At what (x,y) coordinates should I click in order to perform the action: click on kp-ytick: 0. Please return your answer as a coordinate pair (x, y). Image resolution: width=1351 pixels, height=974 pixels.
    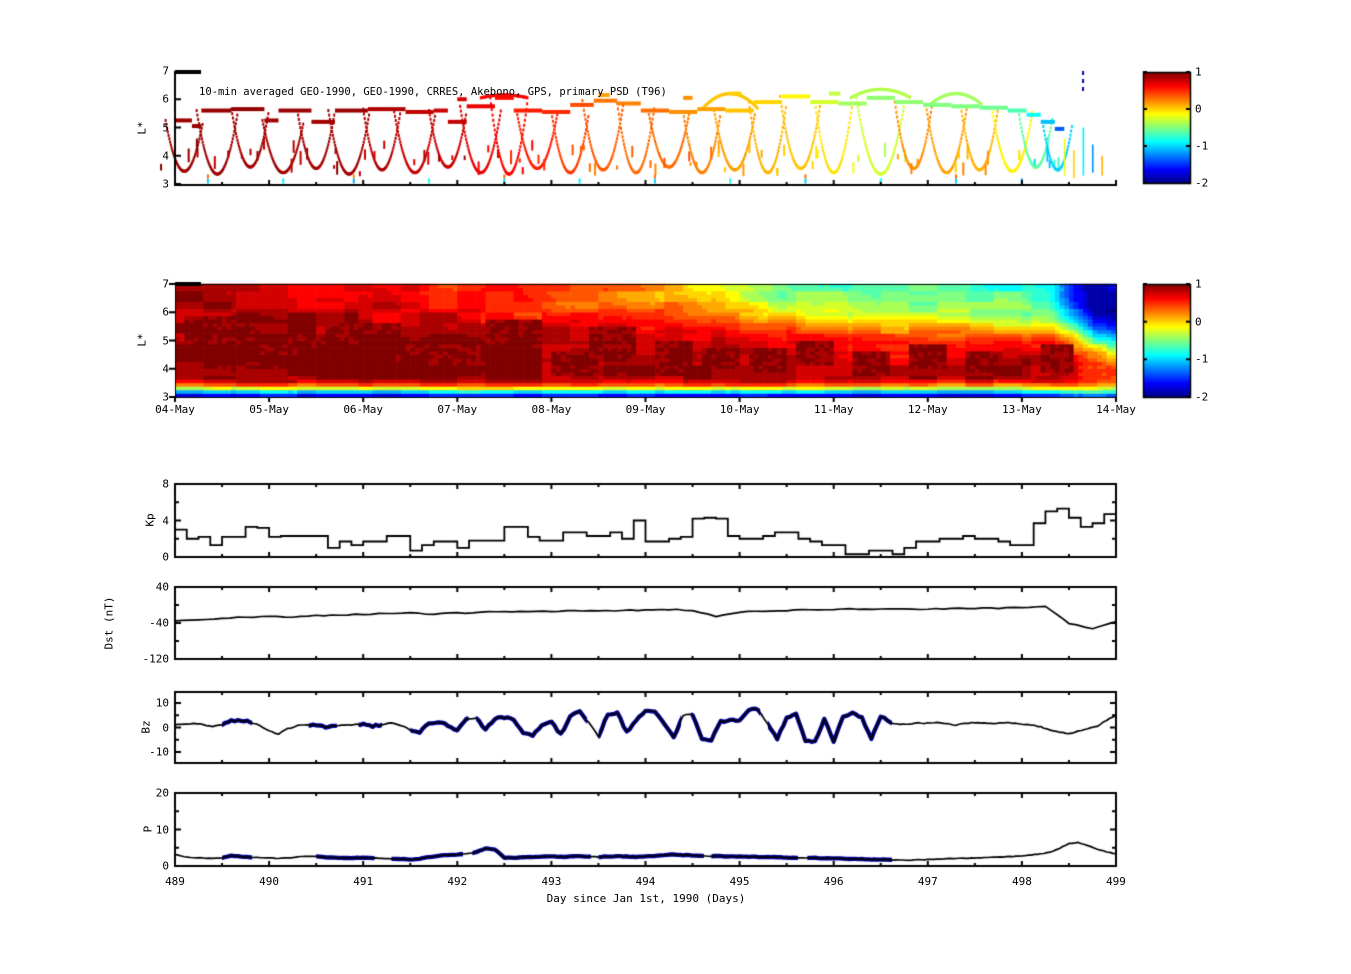
    Looking at the image, I should click on (165, 557).